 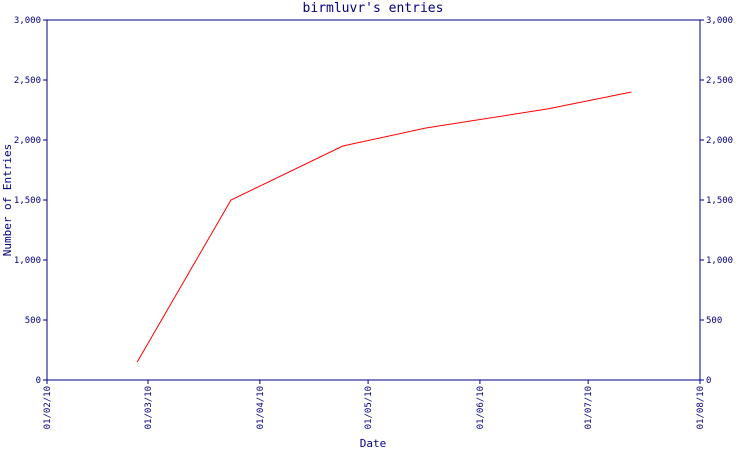 What do you see at coordinates (27, 81) in the screenshot?
I see `y-tick-label-left: 2,500` at bounding box center [27, 81].